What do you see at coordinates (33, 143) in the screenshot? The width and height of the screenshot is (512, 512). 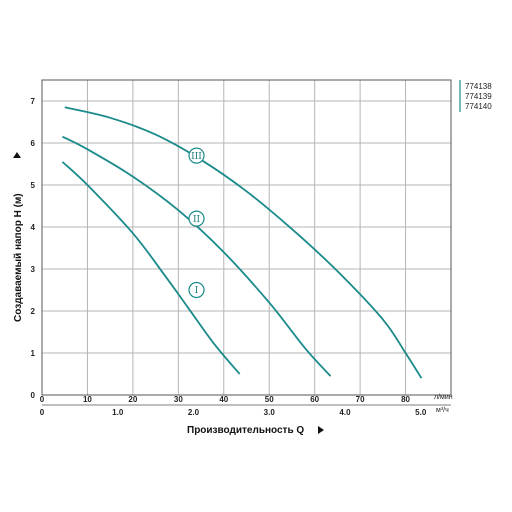 I see `y-tick-label: 6` at bounding box center [33, 143].